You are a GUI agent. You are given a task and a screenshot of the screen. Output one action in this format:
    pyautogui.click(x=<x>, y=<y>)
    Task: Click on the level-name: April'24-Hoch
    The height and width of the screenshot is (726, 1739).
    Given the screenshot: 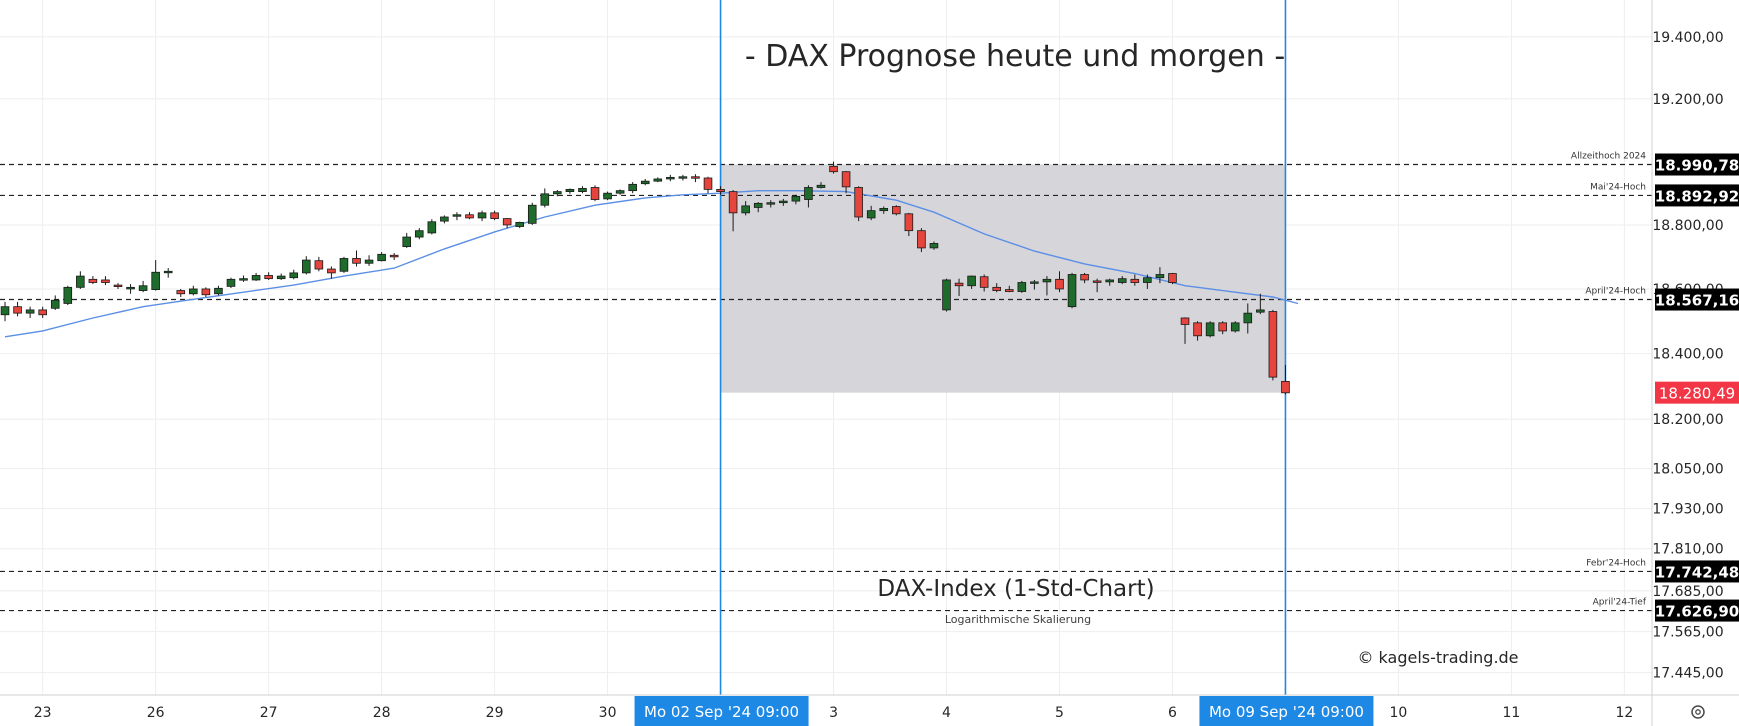 What is the action you would take?
    pyautogui.click(x=1615, y=292)
    